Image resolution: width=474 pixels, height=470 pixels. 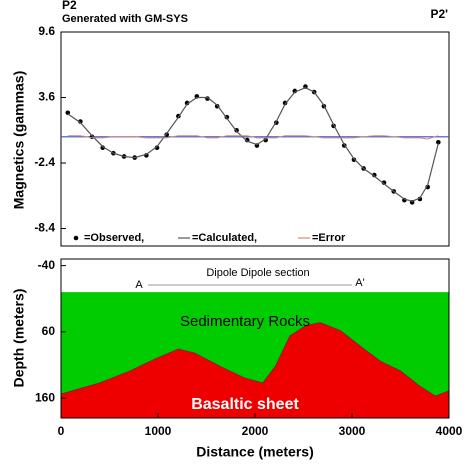 What do you see at coordinates (329, 238) in the screenshot?
I see `legend-label: =Error` at bounding box center [329, 238].